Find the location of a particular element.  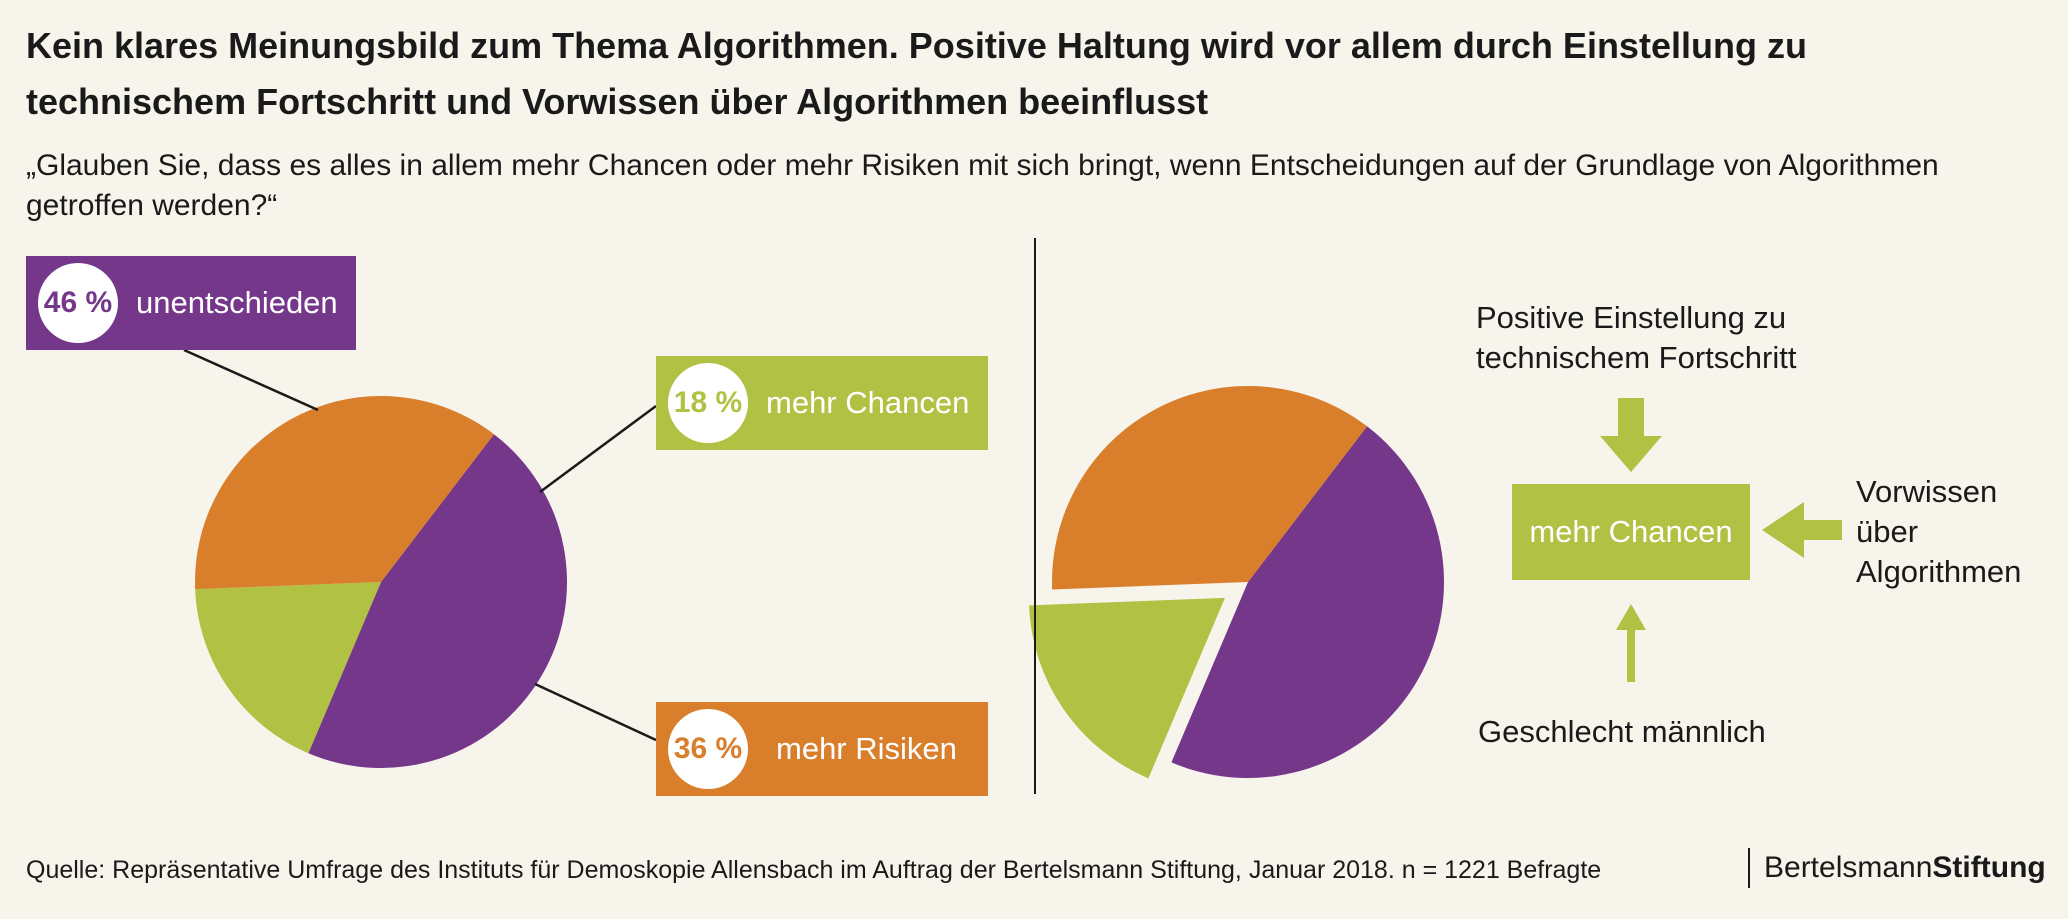

influence-arrows is located at coordinates (1721, 540).